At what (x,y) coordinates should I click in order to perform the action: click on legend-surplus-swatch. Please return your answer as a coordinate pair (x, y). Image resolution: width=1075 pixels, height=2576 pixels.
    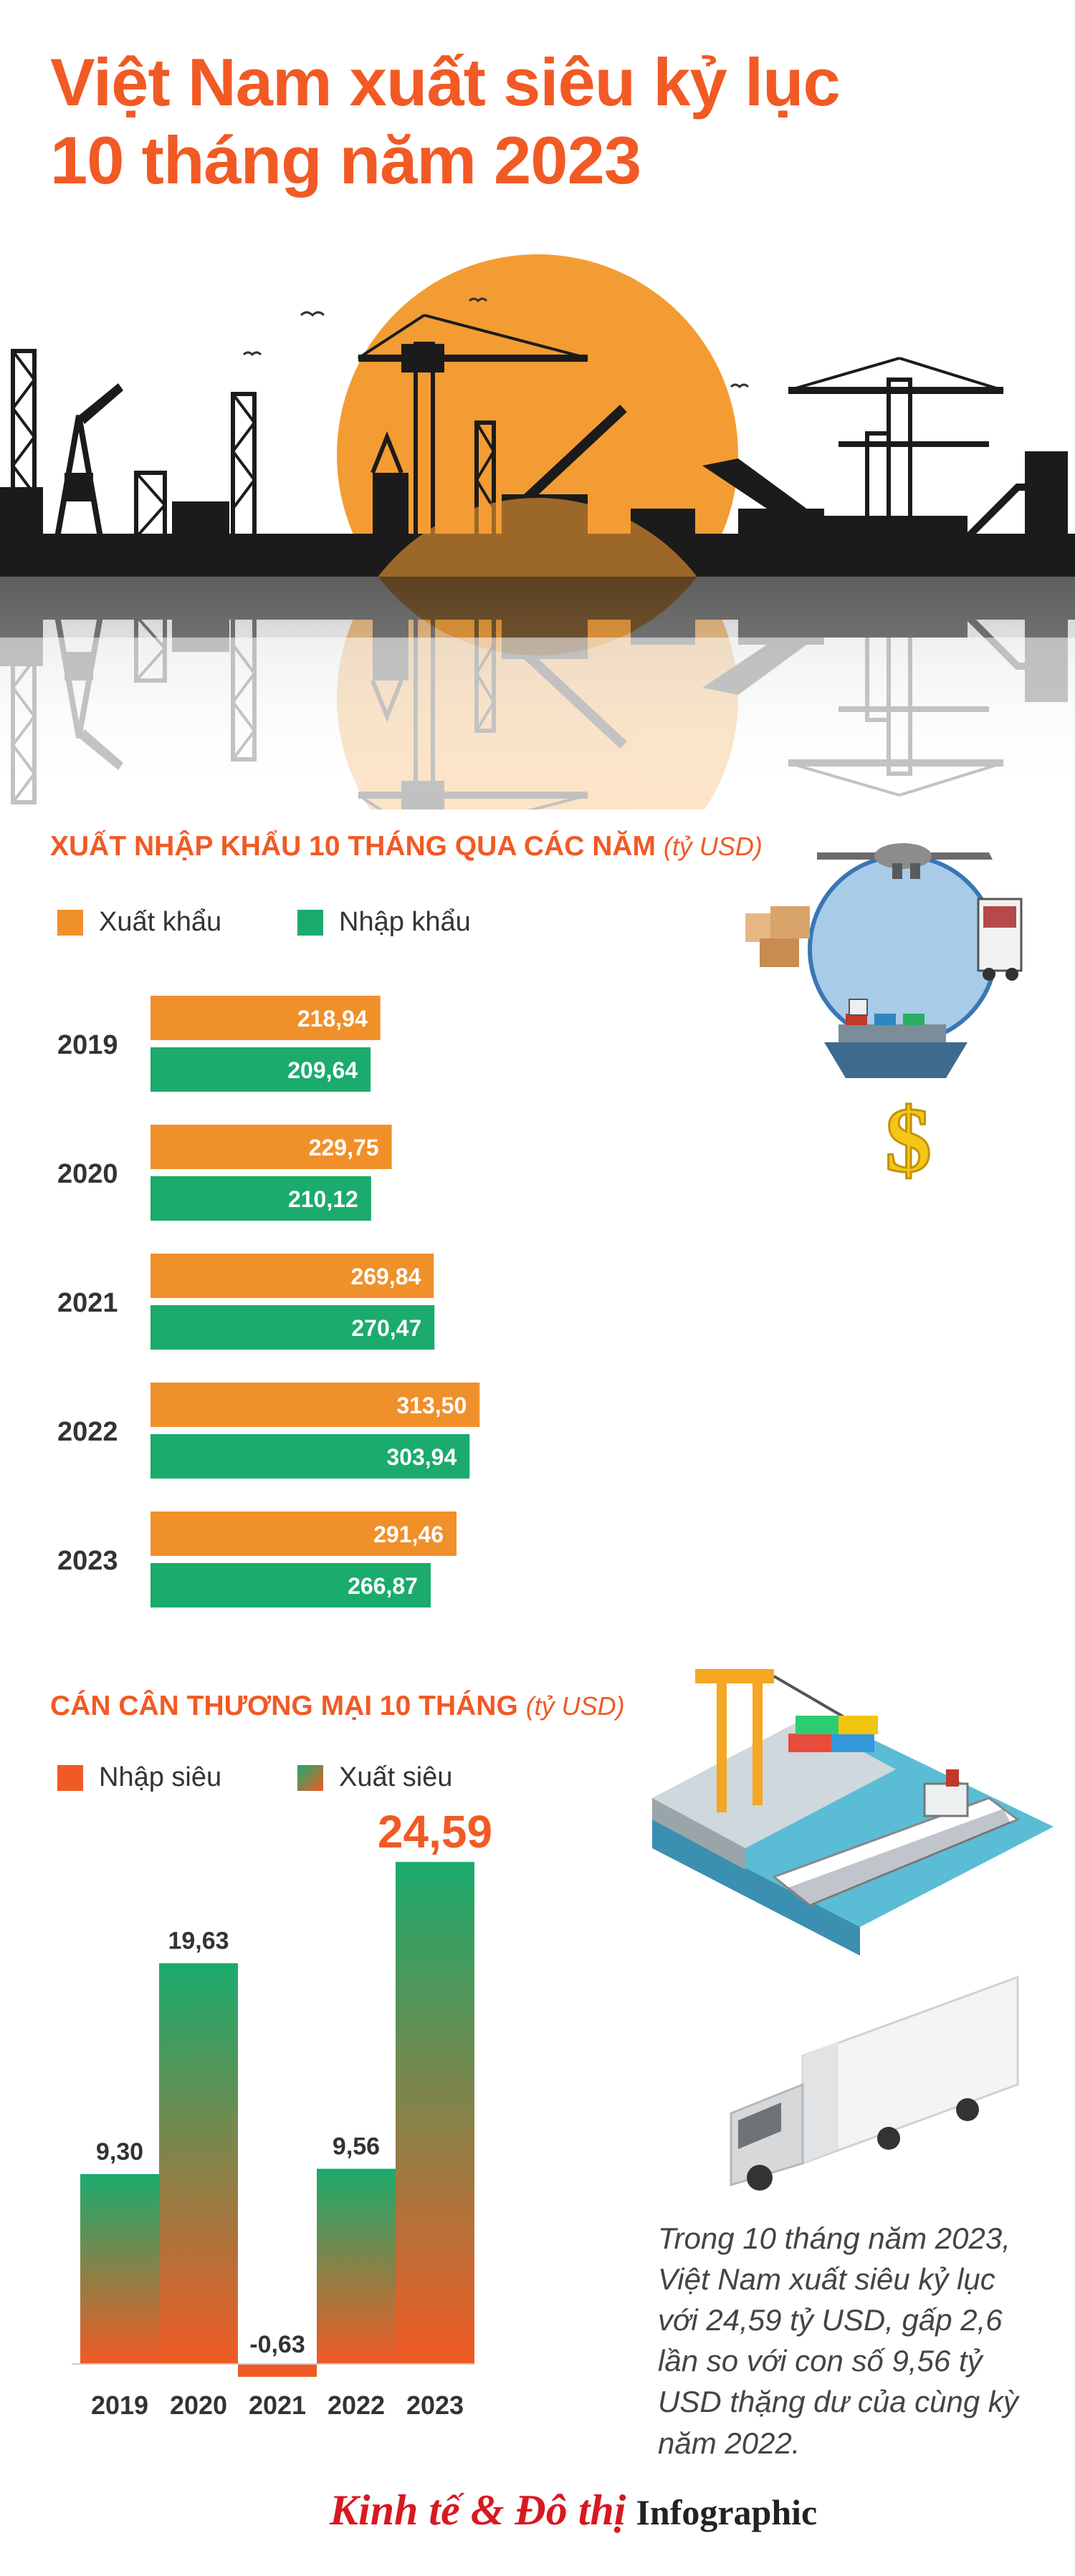
    Looking at the image, I should click on (310, 1778).